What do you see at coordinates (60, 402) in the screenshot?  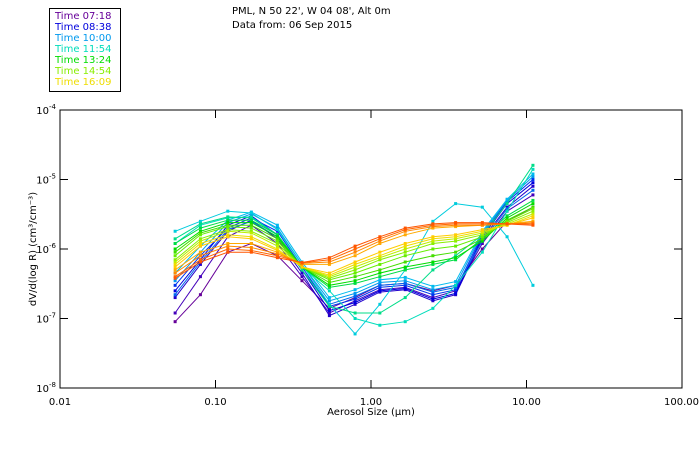 I see `x-tick-label: 0.01` at bounding box center [60, 402].